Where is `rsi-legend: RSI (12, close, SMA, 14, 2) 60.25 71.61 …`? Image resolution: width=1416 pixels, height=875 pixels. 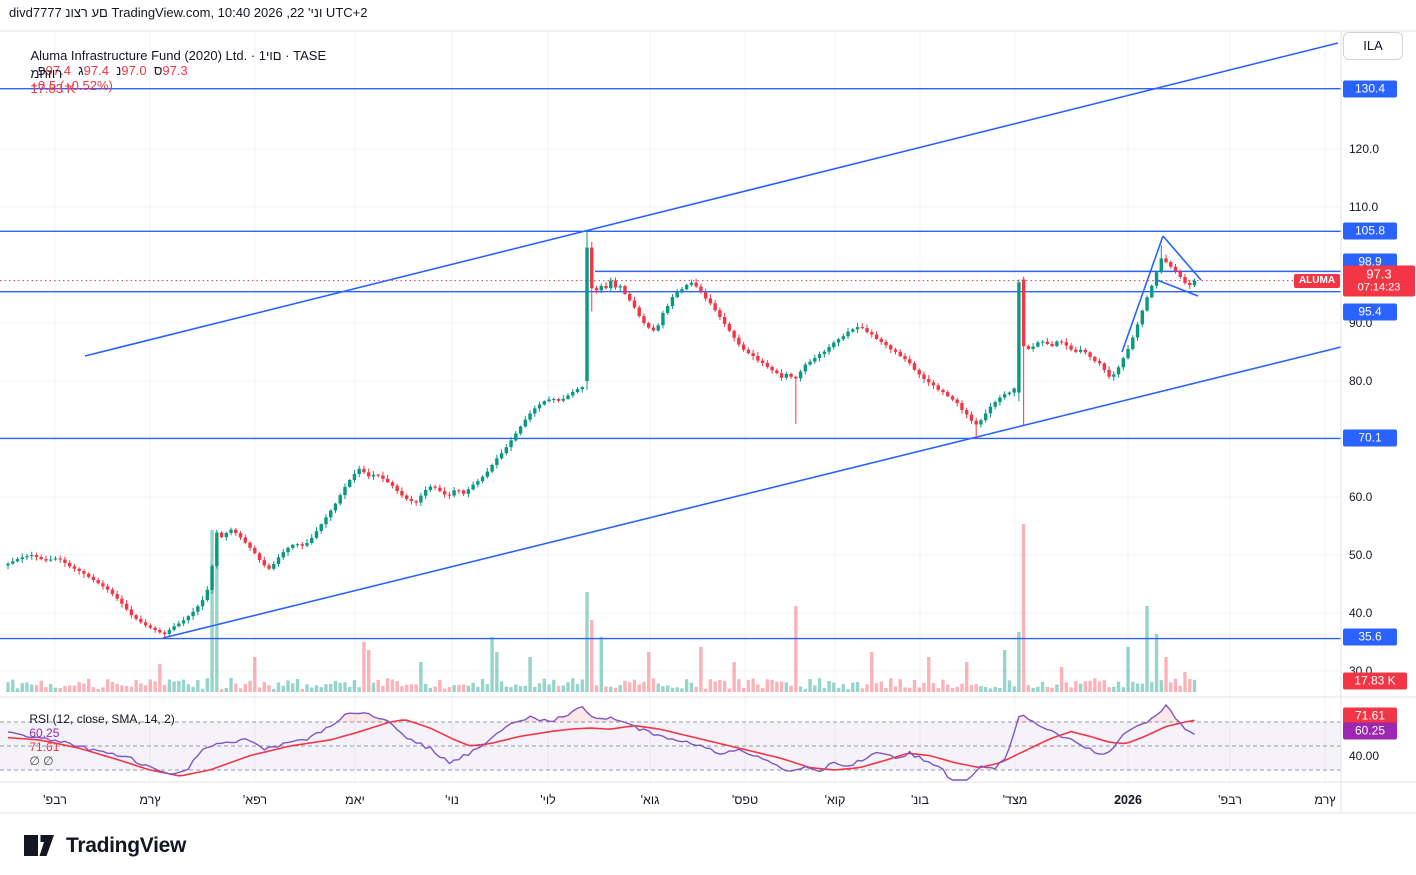 rsi-legend: RSI (12, close, SMA, 14, 2) 60.25 71.61 … is located at coordinates (98, 740).